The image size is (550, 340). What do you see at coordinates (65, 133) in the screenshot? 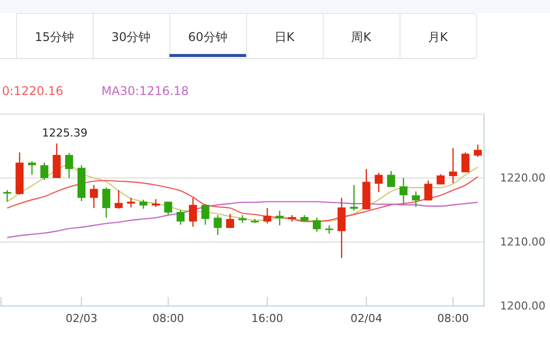
I see `annotation: 1225.39` at bounding box center [65, 133].